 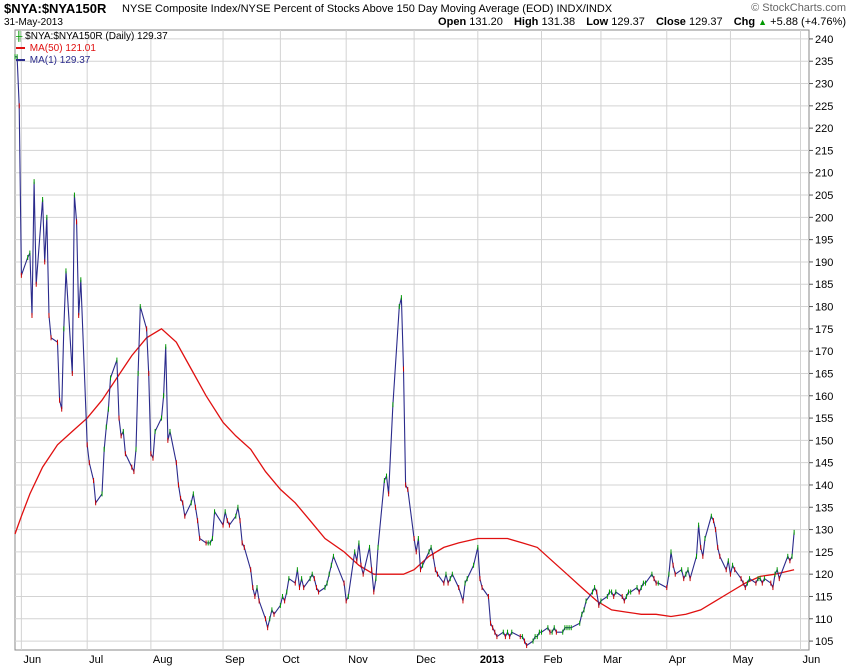 What do you see at coordinates (426, 660) in the screenshot?
I see `x-tick-label: Dec` at bounding box center [426, 660].